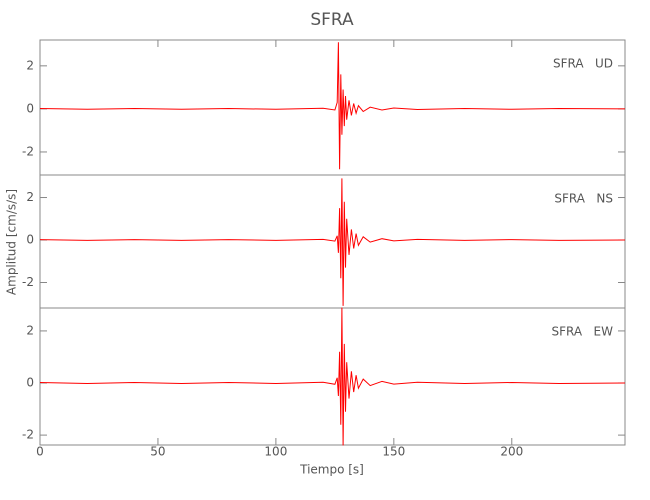 The width and height of the screenshot is (650, 500). Describe the element at coordinates (12, 242) in the screenshot. I see `y-axis-label: Amplitud [cm/s/s]` at that location.